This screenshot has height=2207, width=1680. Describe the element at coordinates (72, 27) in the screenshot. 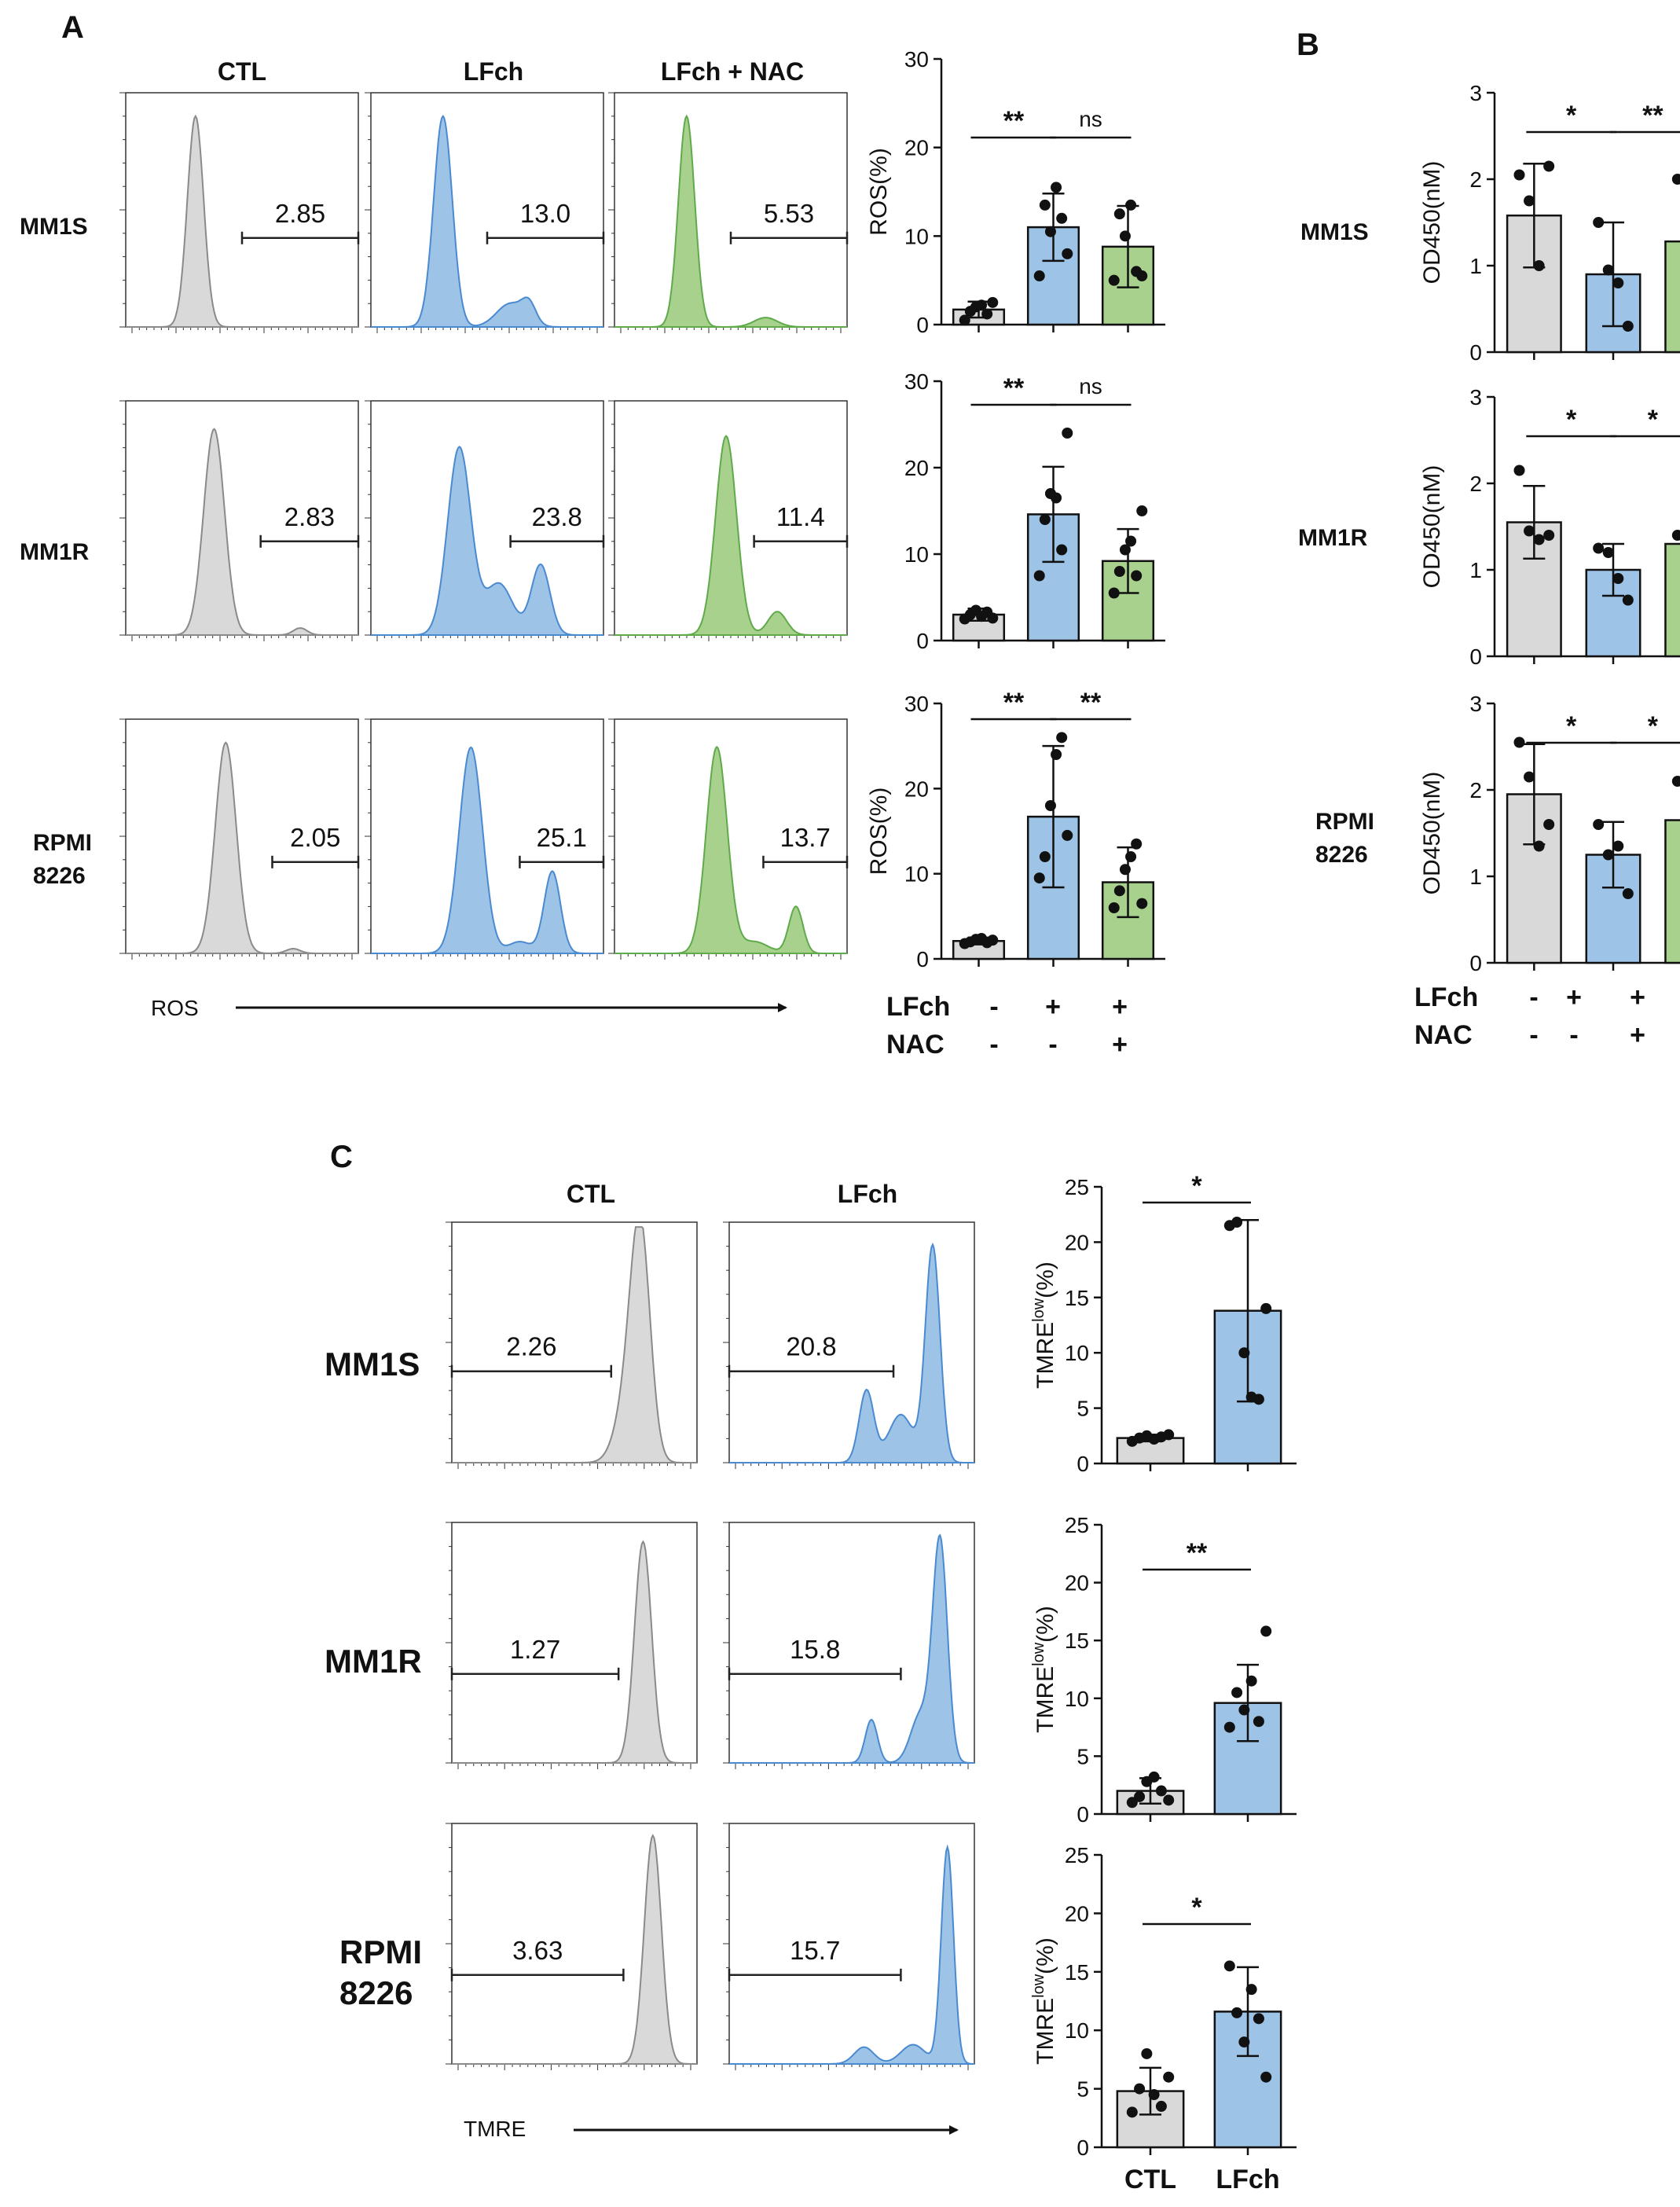

I see `panel-a-letter: A` at that location.